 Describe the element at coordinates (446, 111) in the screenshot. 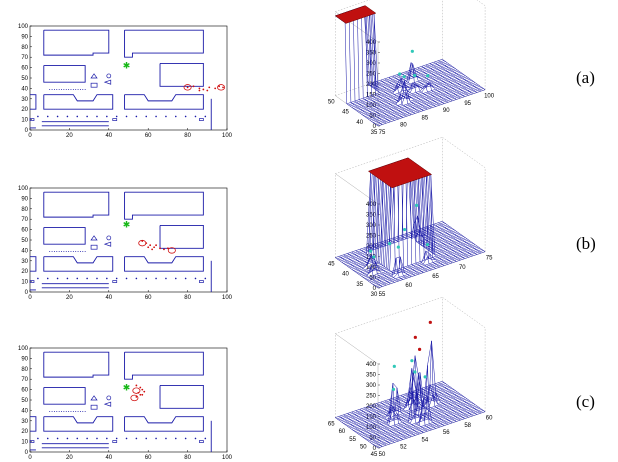

I see `right-axis-tick-label: 90` at that location.